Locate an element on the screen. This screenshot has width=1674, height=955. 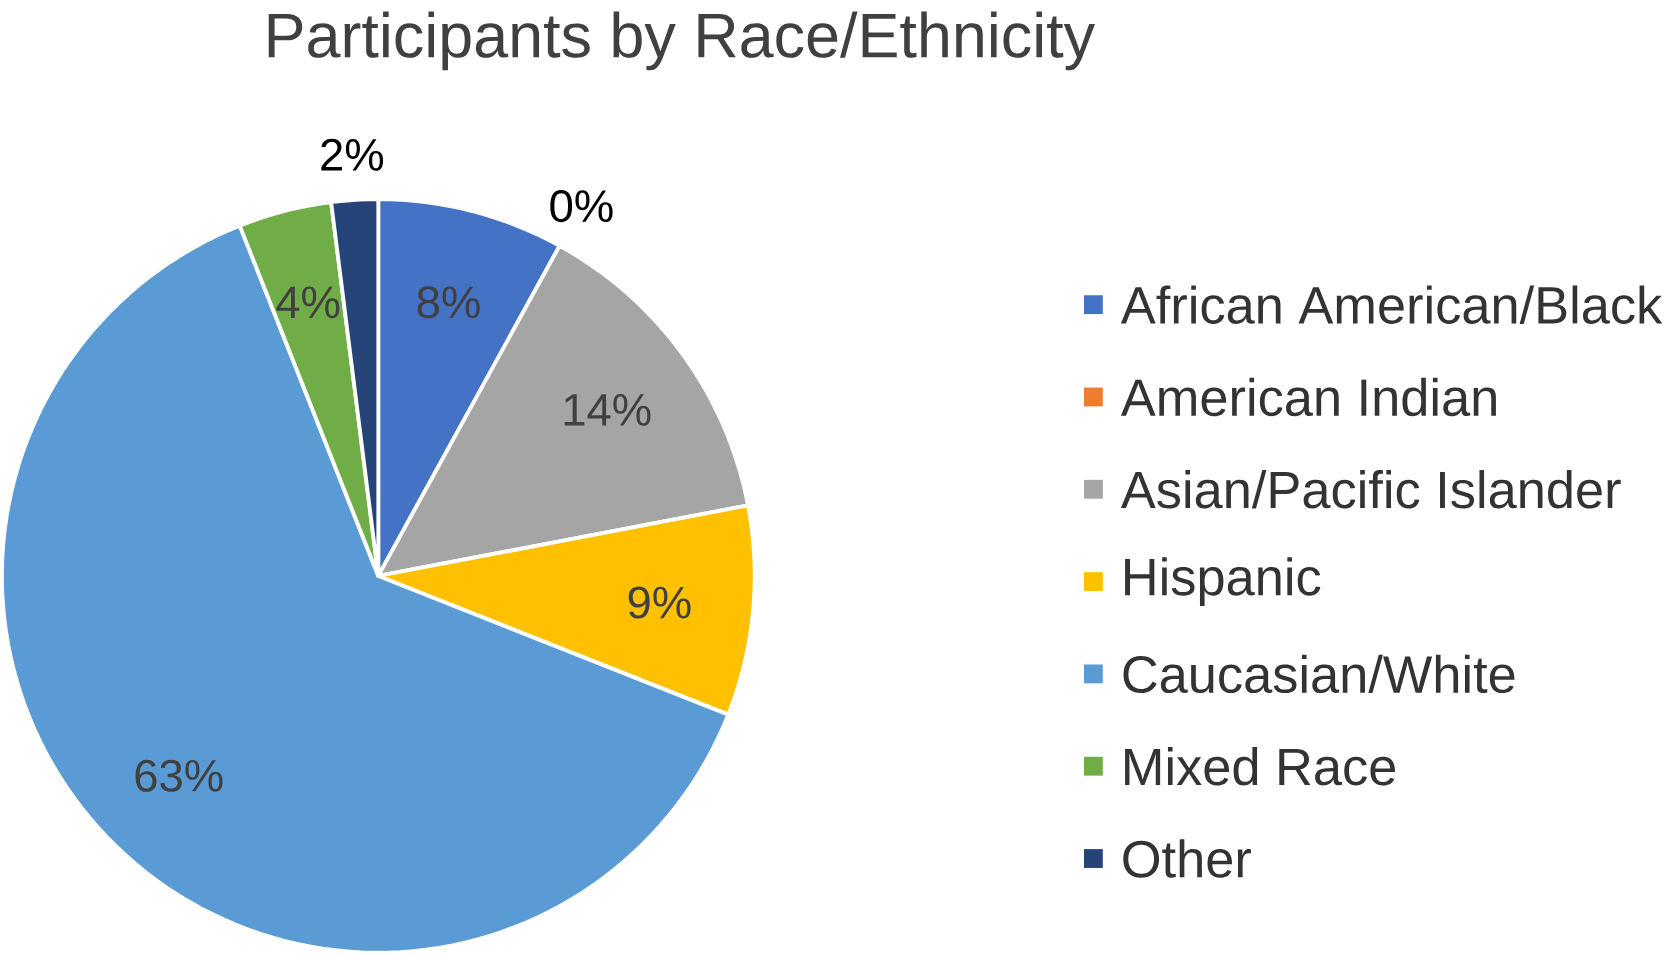
legend-label: African American/Black is located at coordinates (1391, 305).